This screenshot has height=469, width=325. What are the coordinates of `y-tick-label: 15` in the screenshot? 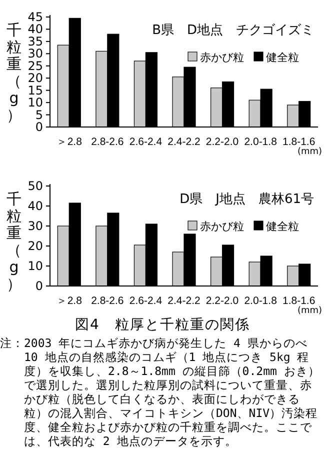 It's located at (35, 90).